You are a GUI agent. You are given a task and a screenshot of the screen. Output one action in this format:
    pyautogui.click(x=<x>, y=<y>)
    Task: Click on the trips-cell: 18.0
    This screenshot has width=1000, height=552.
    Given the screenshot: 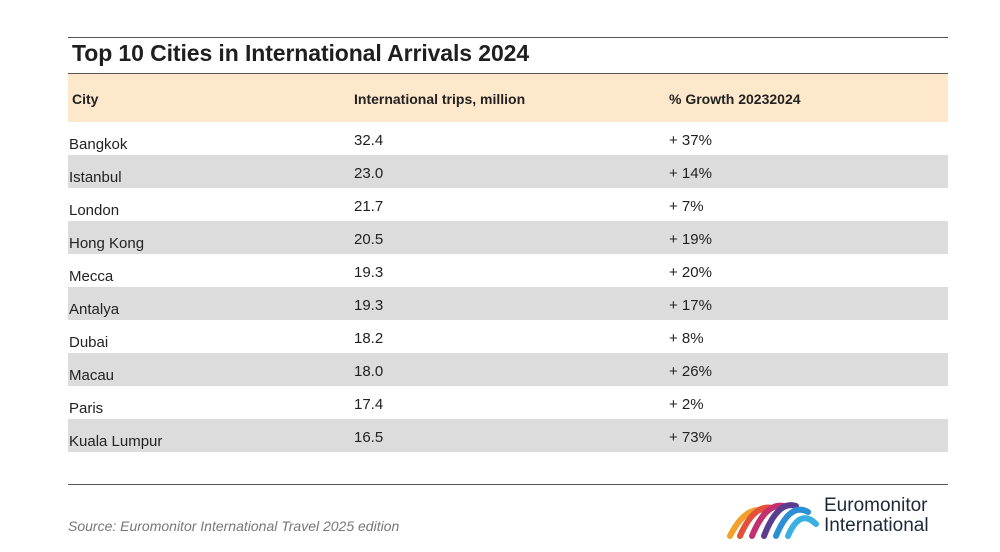 What is the action you would take?
    pyautogui.click(x=369, y=371)
    